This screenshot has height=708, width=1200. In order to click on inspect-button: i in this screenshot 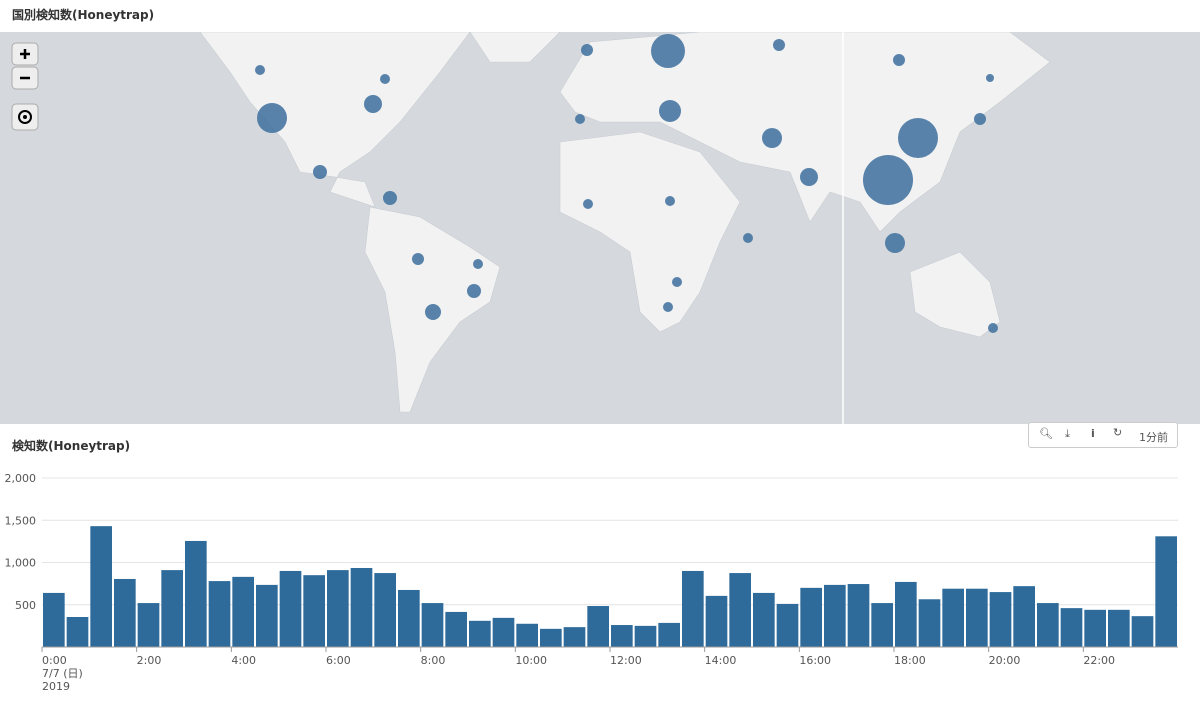, I will do `click(1093, 433)`.